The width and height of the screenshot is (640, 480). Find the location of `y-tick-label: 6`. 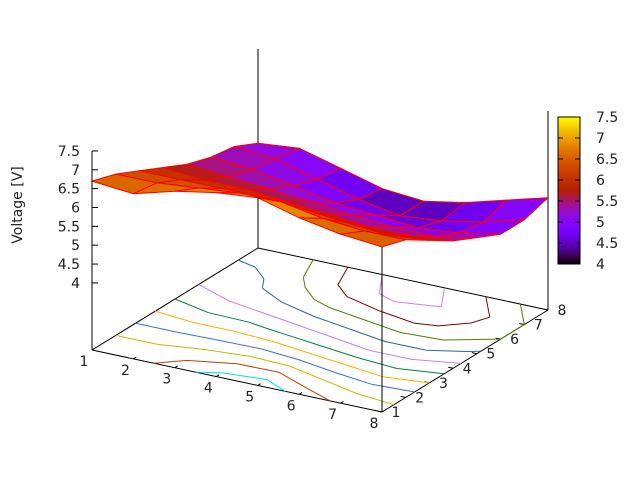

y-tick-label: 6 is located at coordinates (514, 340).